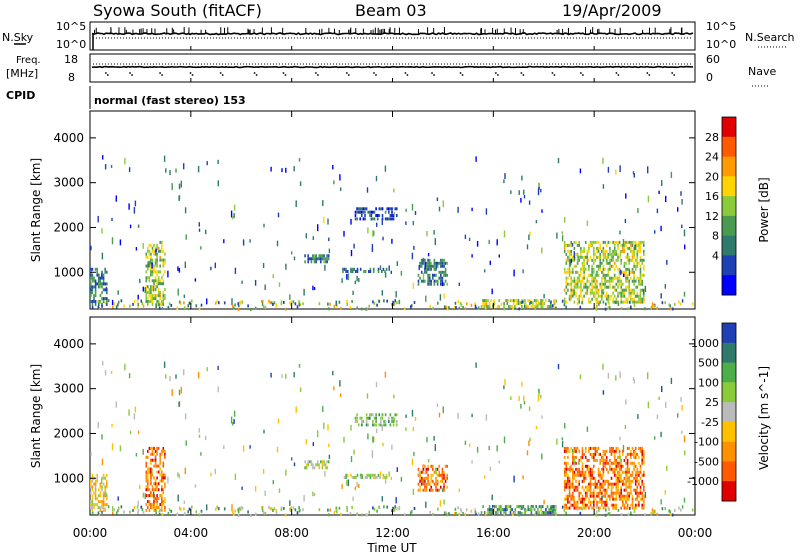  What do you see at coordinates (647, 73) in the screenshot?
I see `freq-dot` at bounding box center [647, 73].